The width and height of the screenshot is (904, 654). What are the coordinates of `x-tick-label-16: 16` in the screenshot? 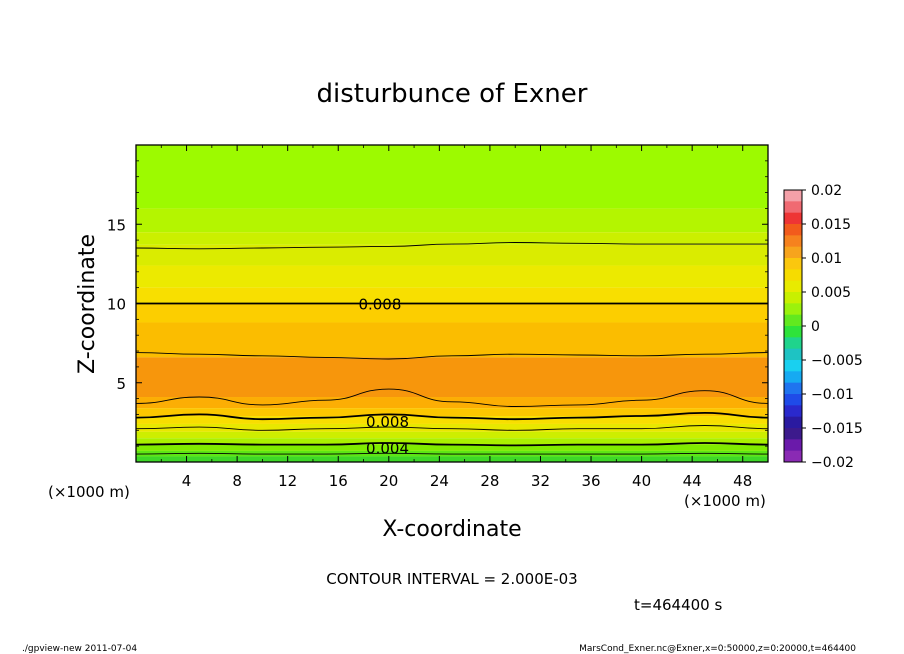 It's located at (338, 481).